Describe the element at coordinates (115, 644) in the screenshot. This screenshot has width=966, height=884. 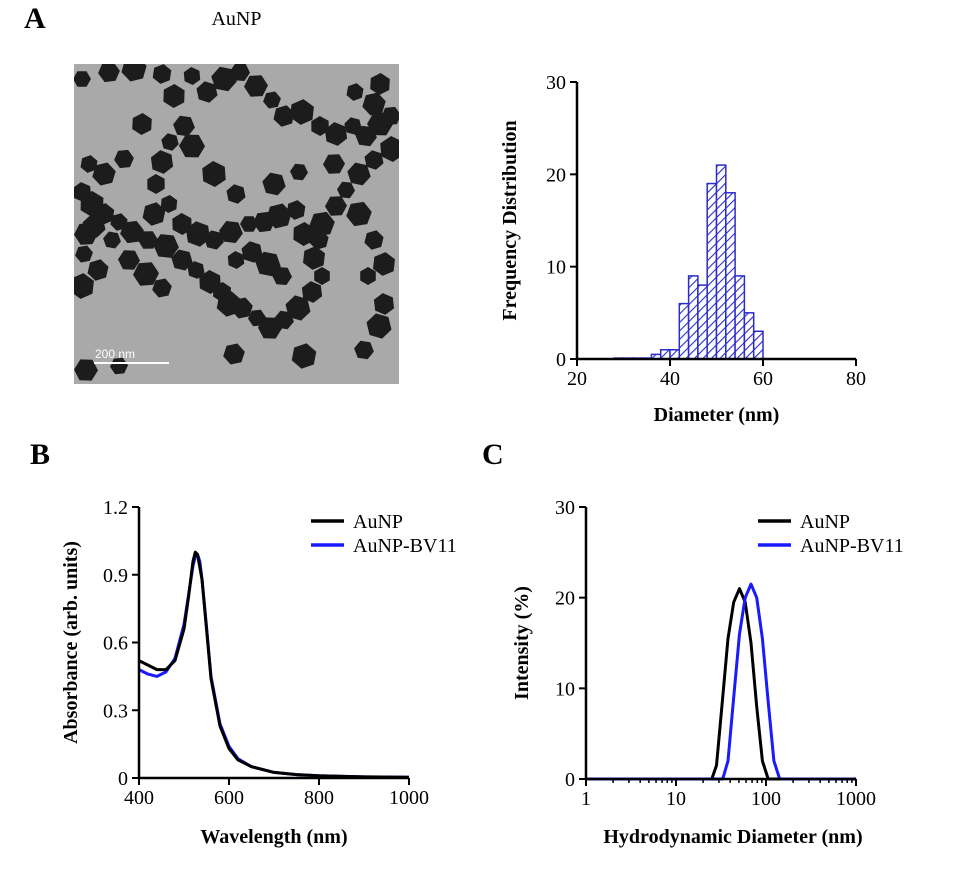
I see `y-tick-label: 0.6` at that location.